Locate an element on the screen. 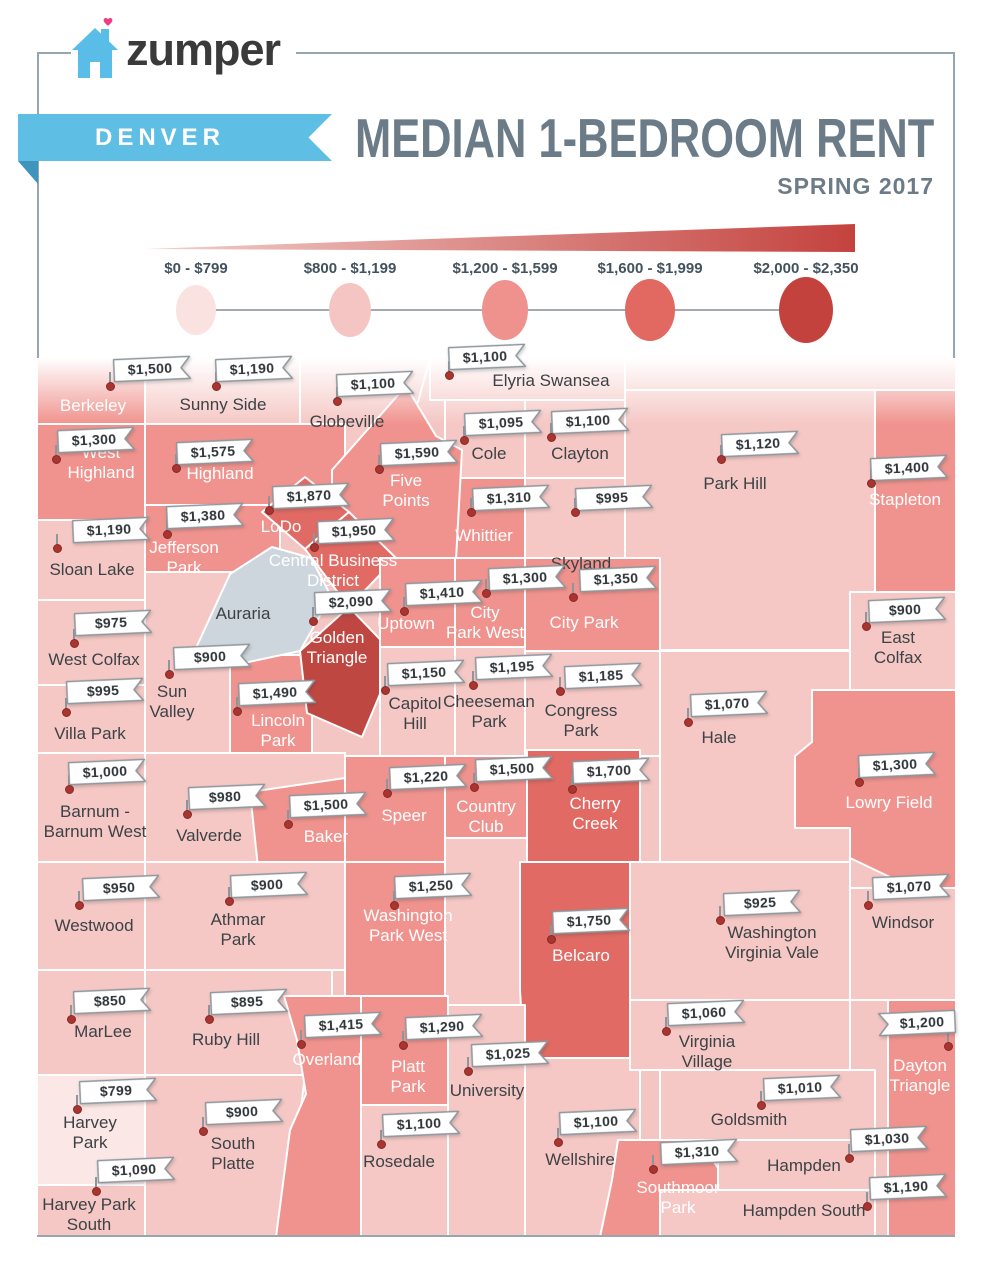  svg-text: $980 is located at coordinates (224, 796).